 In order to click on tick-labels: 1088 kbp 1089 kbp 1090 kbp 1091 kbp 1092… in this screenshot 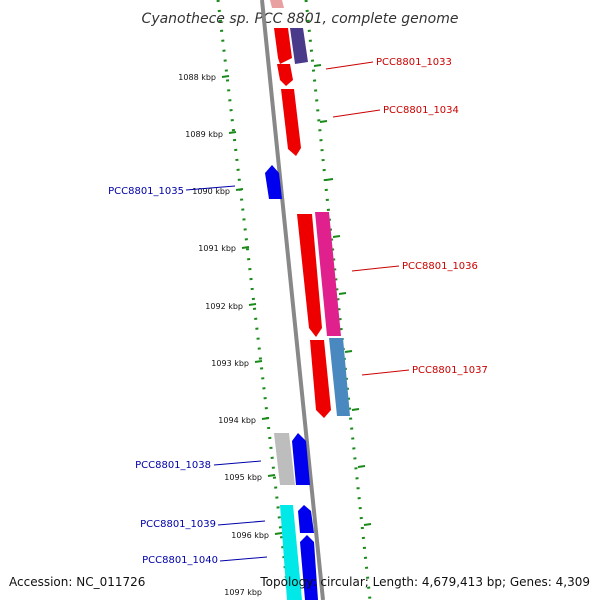, I will do `click(223, 335)`.